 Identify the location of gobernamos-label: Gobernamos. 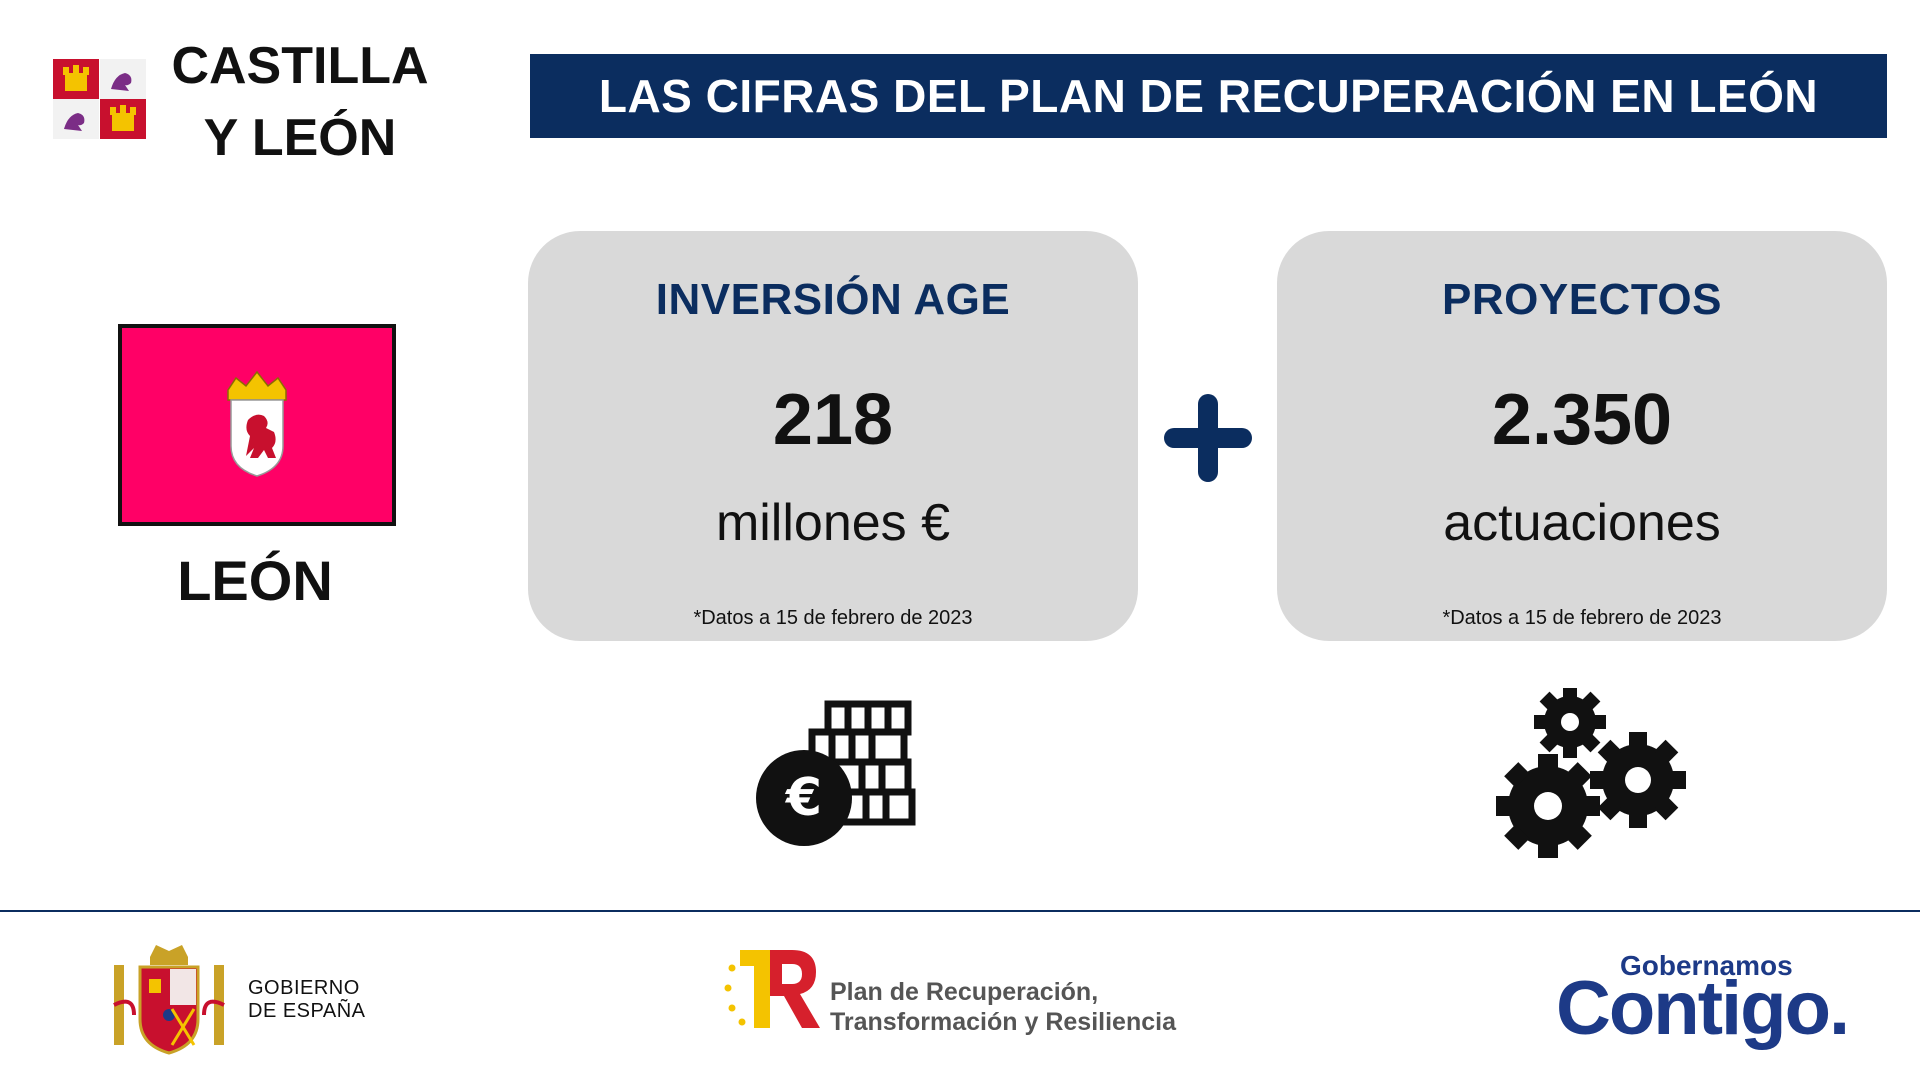
(1706, 965).